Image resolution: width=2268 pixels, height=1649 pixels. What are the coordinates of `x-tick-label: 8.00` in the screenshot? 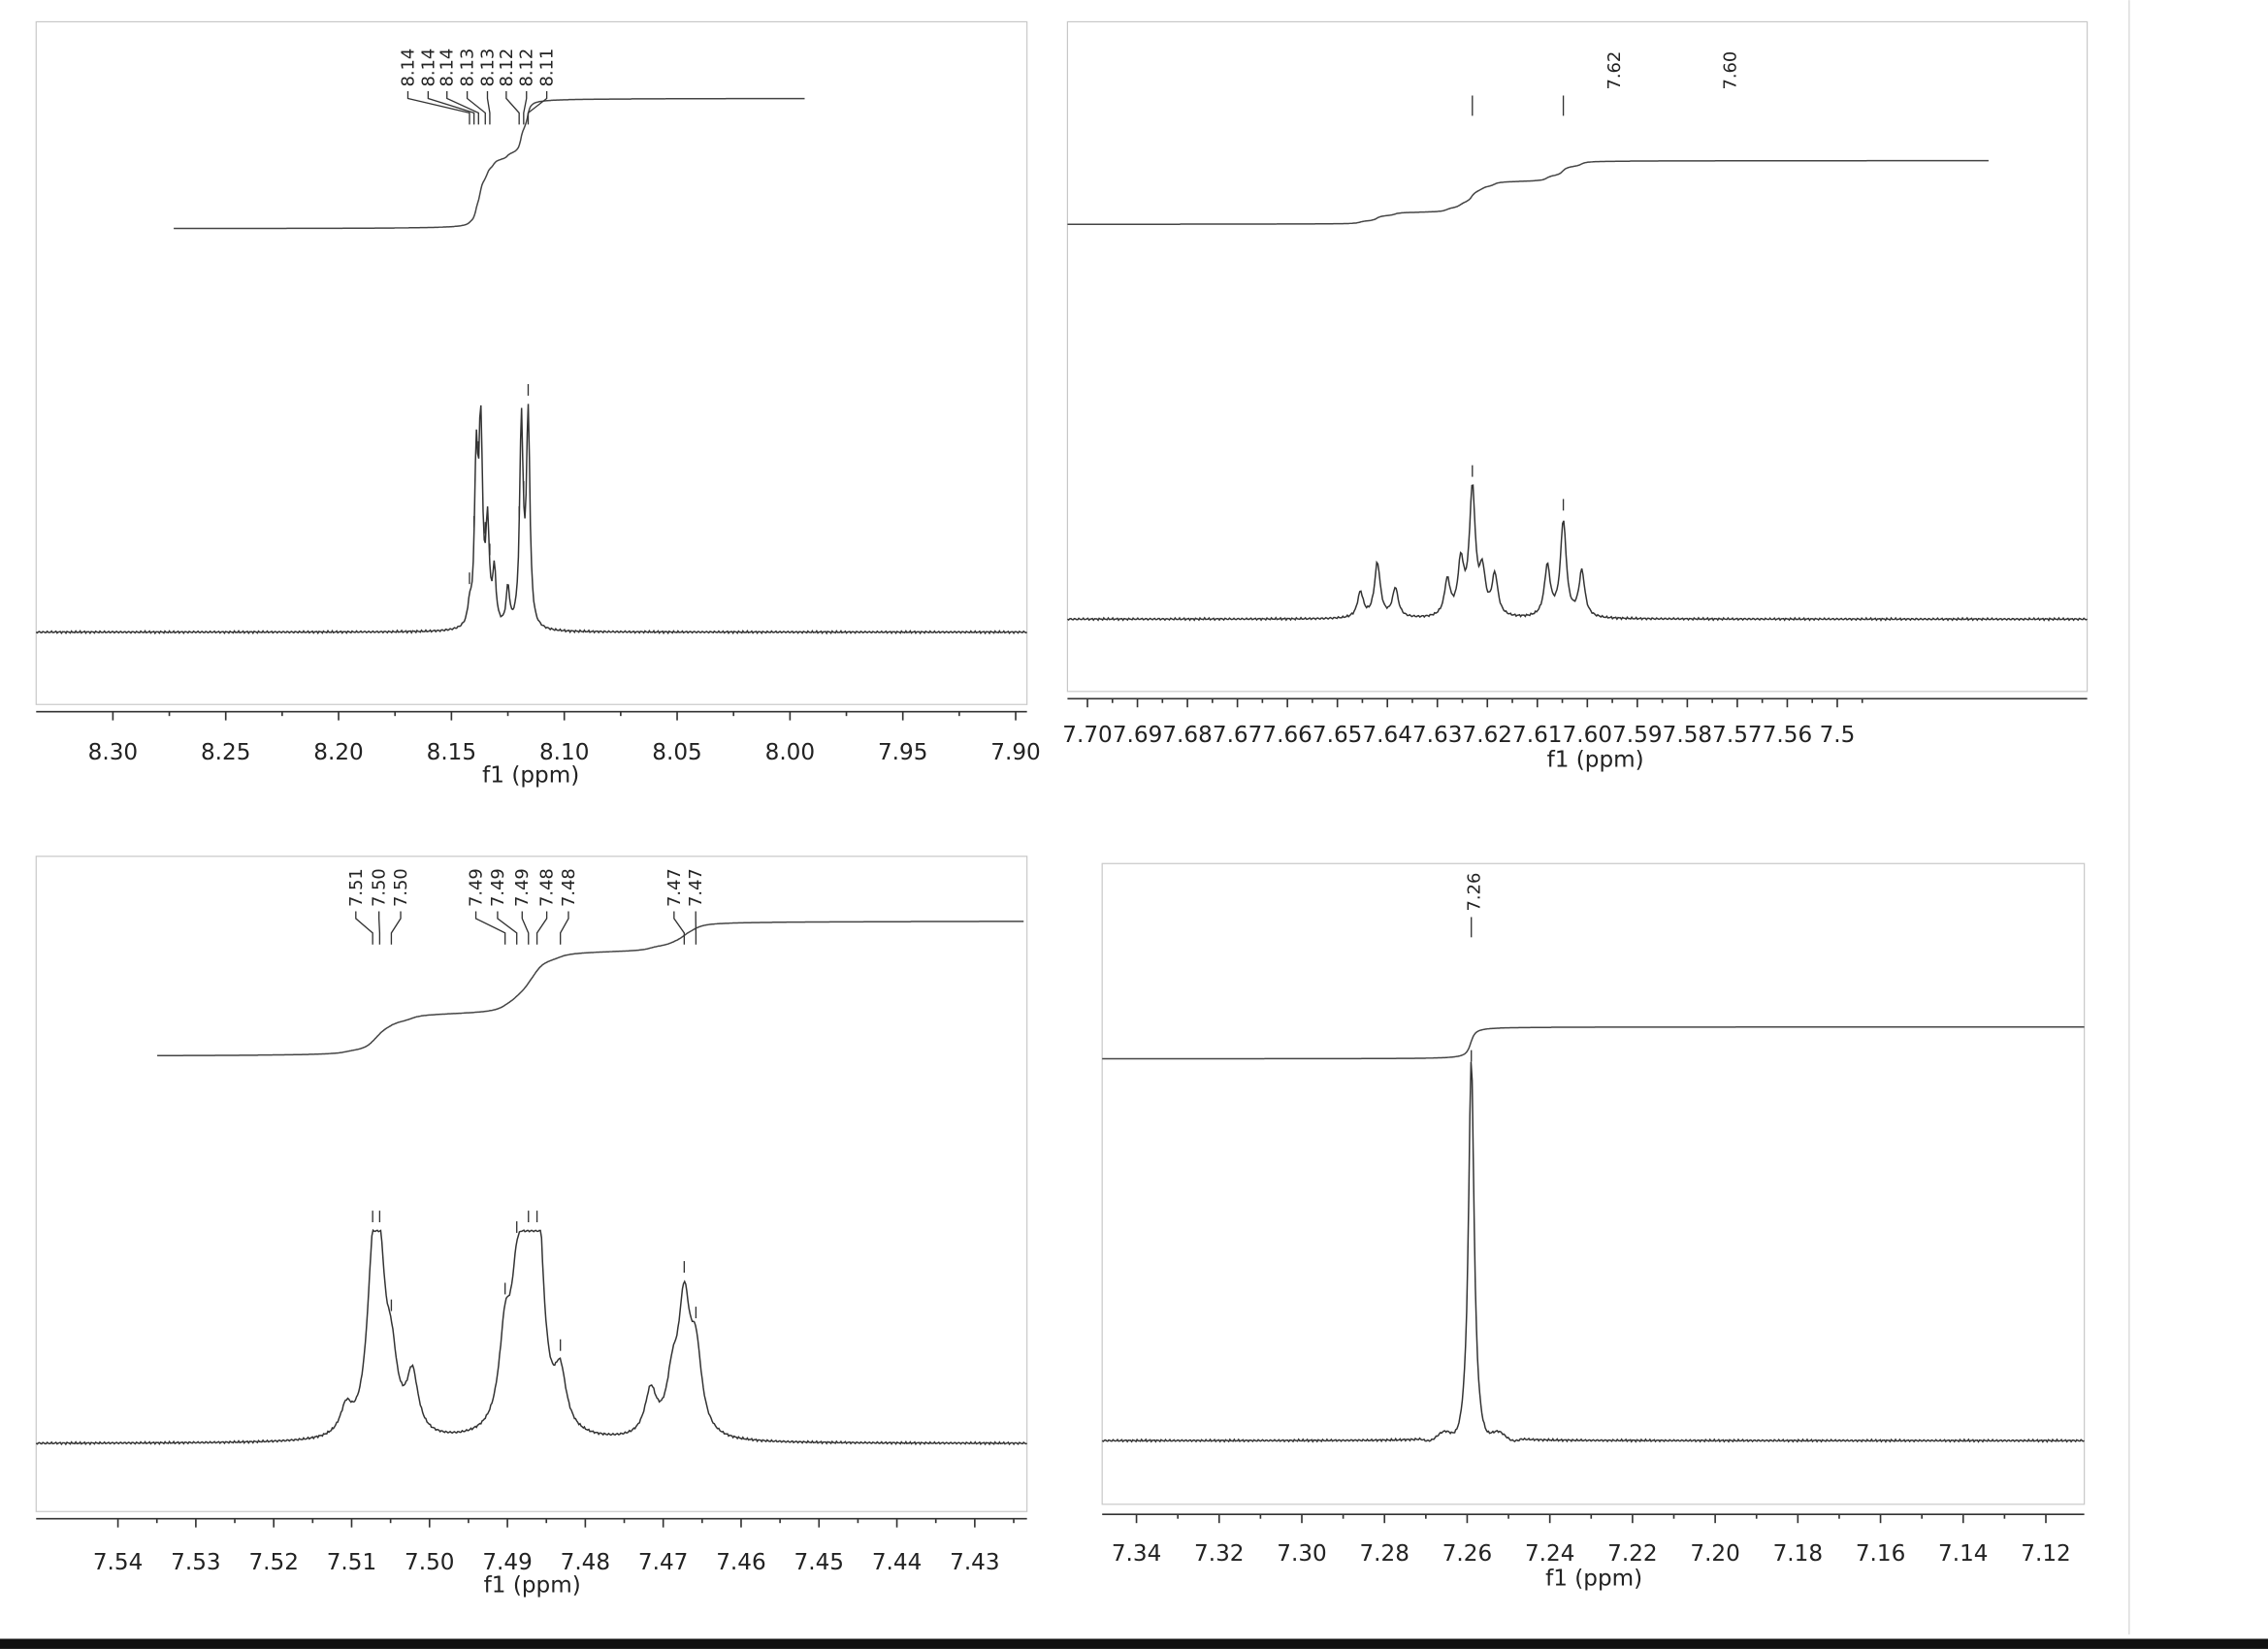 It's located at (790, 752).